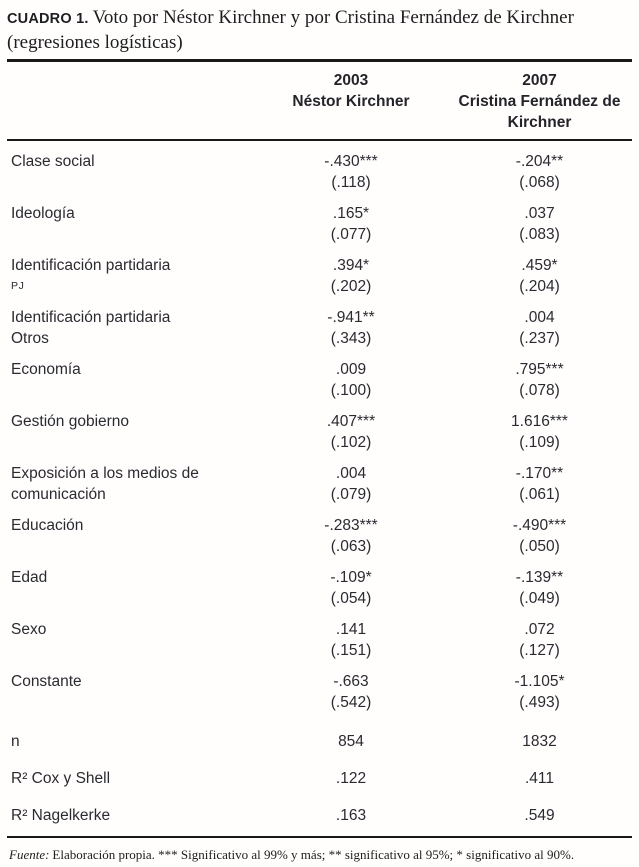 The width and height of the screenshot is (639, 867). I want to click on column-header-2003: 2003 Néstor Kirchner, so click(351, 101).